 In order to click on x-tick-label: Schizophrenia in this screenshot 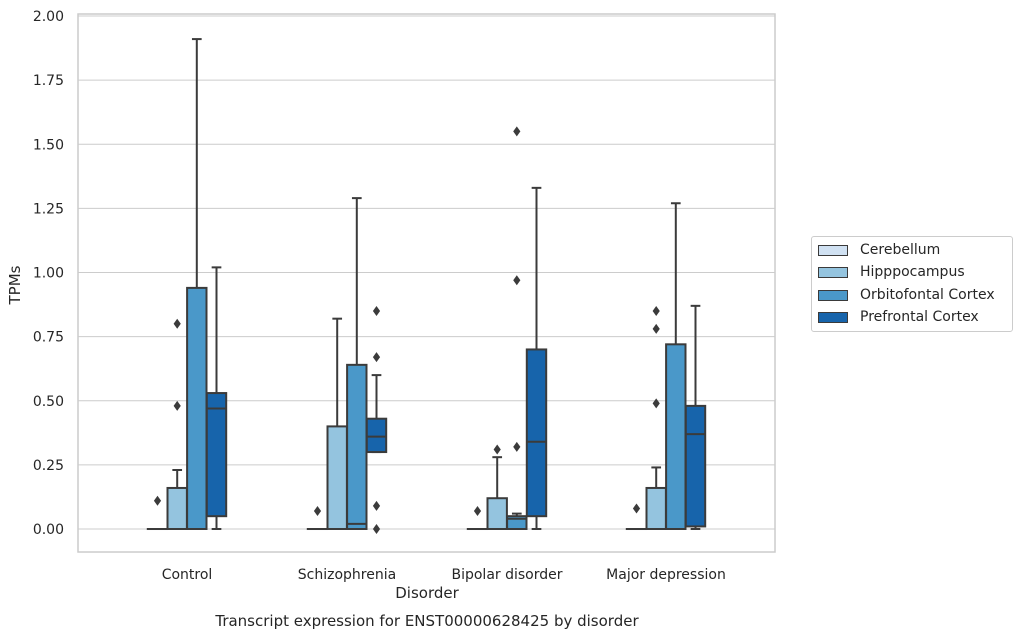, I will do `click(347, 575)`.